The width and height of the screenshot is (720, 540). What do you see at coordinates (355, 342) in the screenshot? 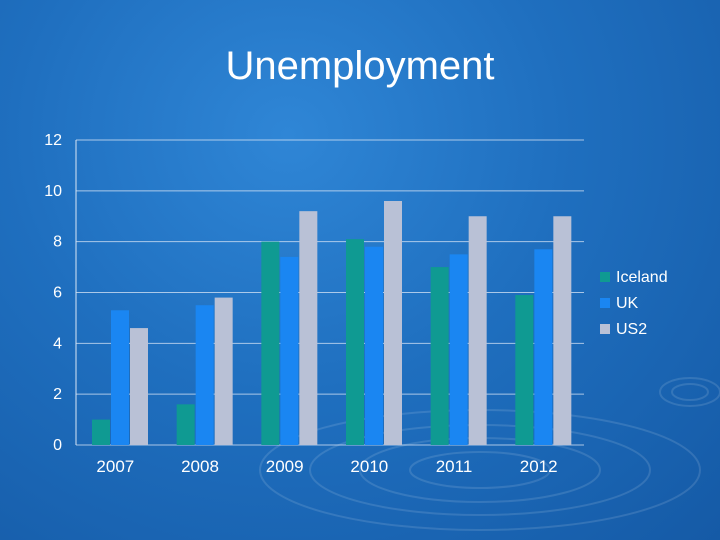
I see `bar-iceland-2010` at bounding box center [355, 342].